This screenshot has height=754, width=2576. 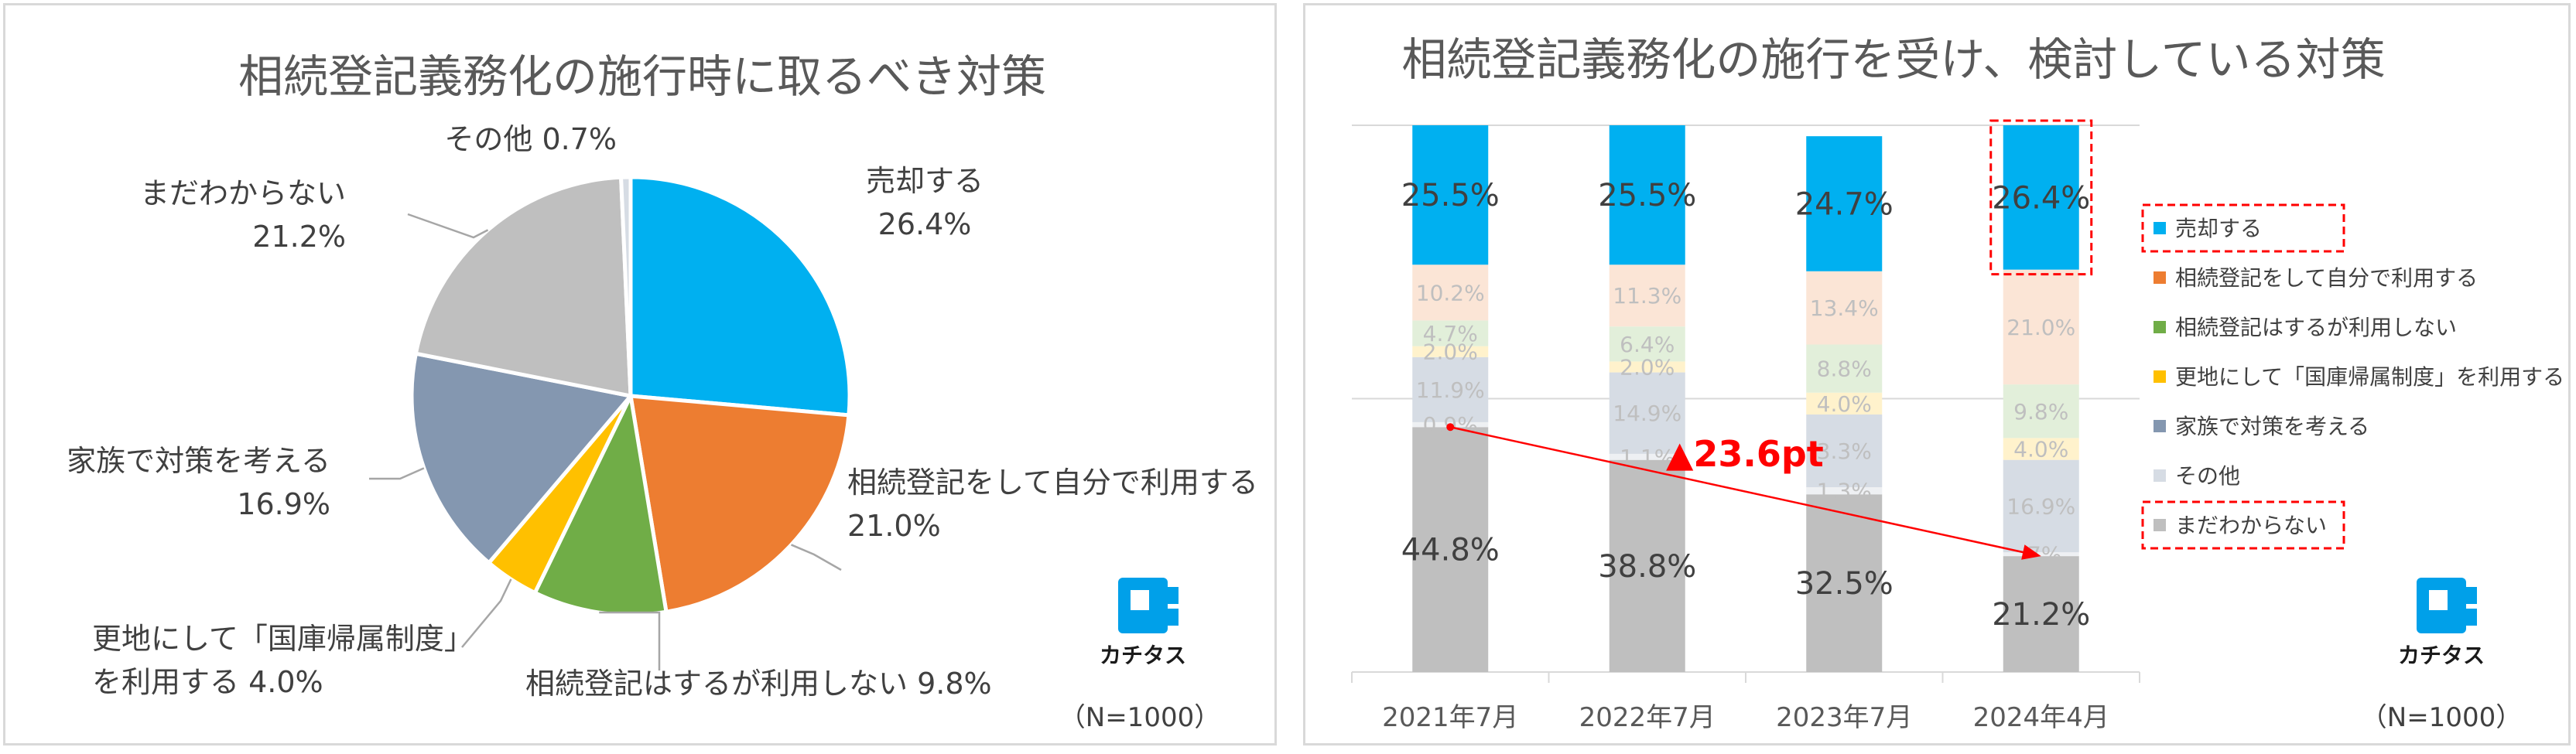 What do you see at coordinates (1450, 717) in the screenshot?
I see `x-tick-label: 2021年7月` at bounding box center [1450, 717].